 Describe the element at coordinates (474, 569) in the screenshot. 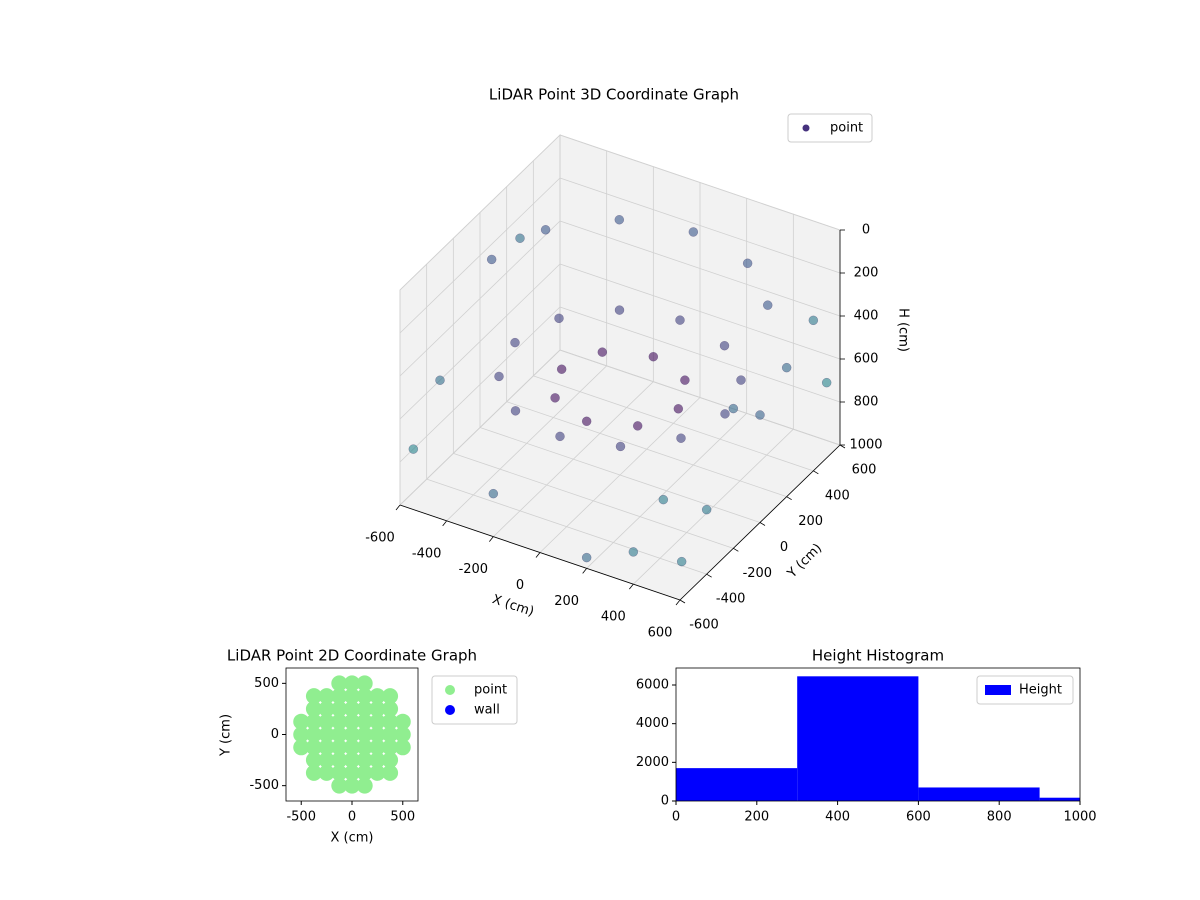

I see `x-tick-label: -200` at that location.